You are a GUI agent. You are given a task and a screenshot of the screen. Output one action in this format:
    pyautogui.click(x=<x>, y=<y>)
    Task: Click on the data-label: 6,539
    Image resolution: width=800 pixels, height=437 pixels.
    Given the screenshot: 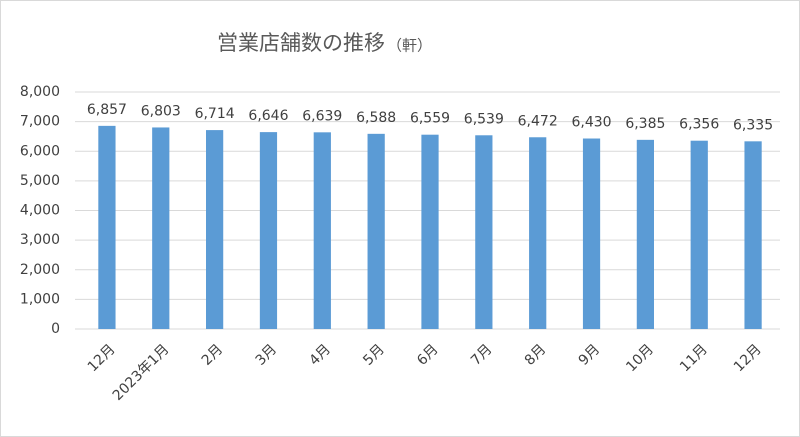 What is the action you would take?
    pyautogui.click(x=484, y=119)
    